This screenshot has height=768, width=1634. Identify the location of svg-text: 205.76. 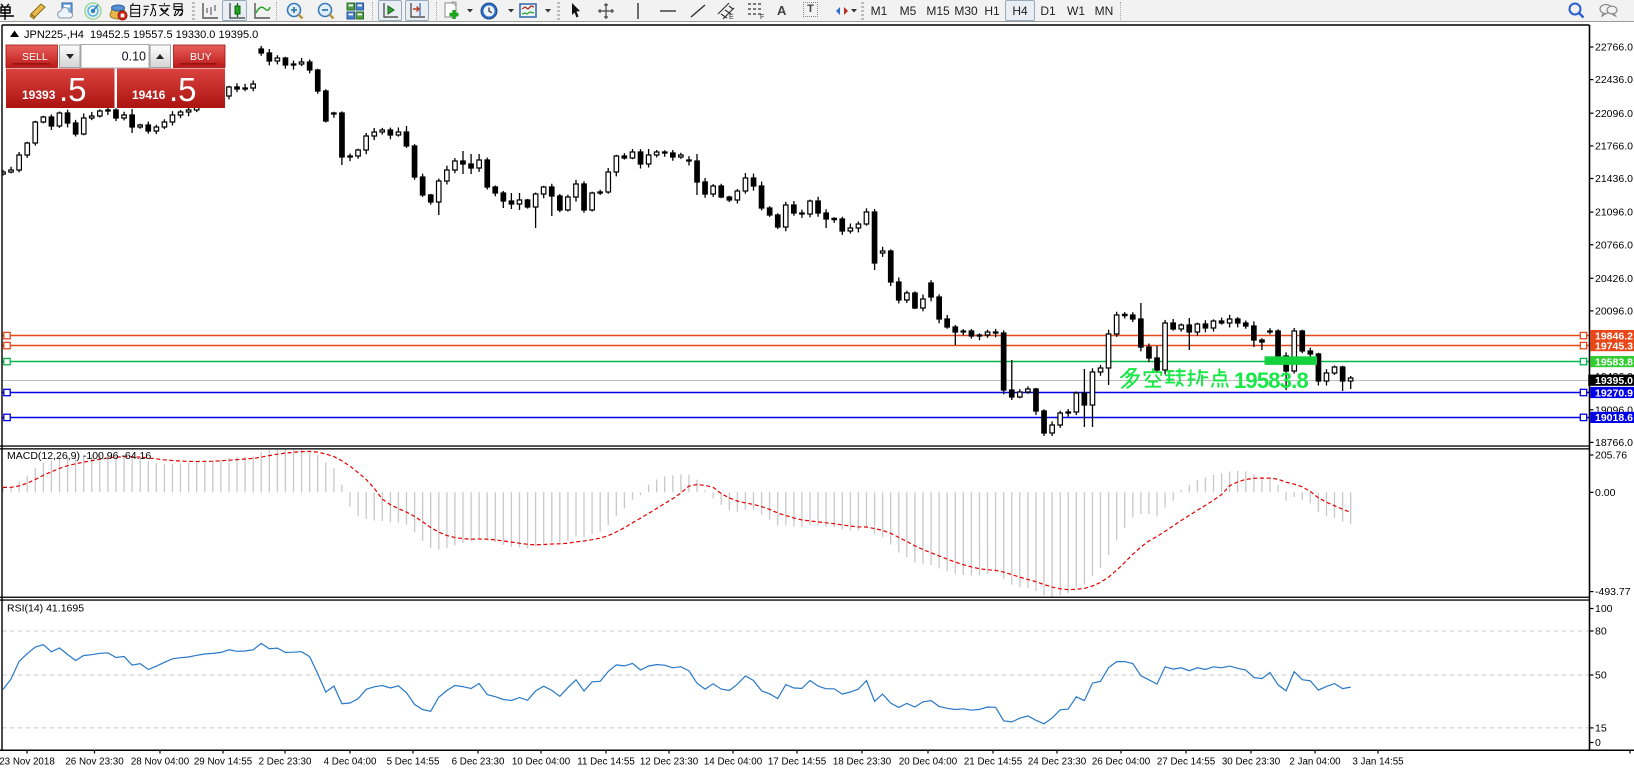
(1611, 456).